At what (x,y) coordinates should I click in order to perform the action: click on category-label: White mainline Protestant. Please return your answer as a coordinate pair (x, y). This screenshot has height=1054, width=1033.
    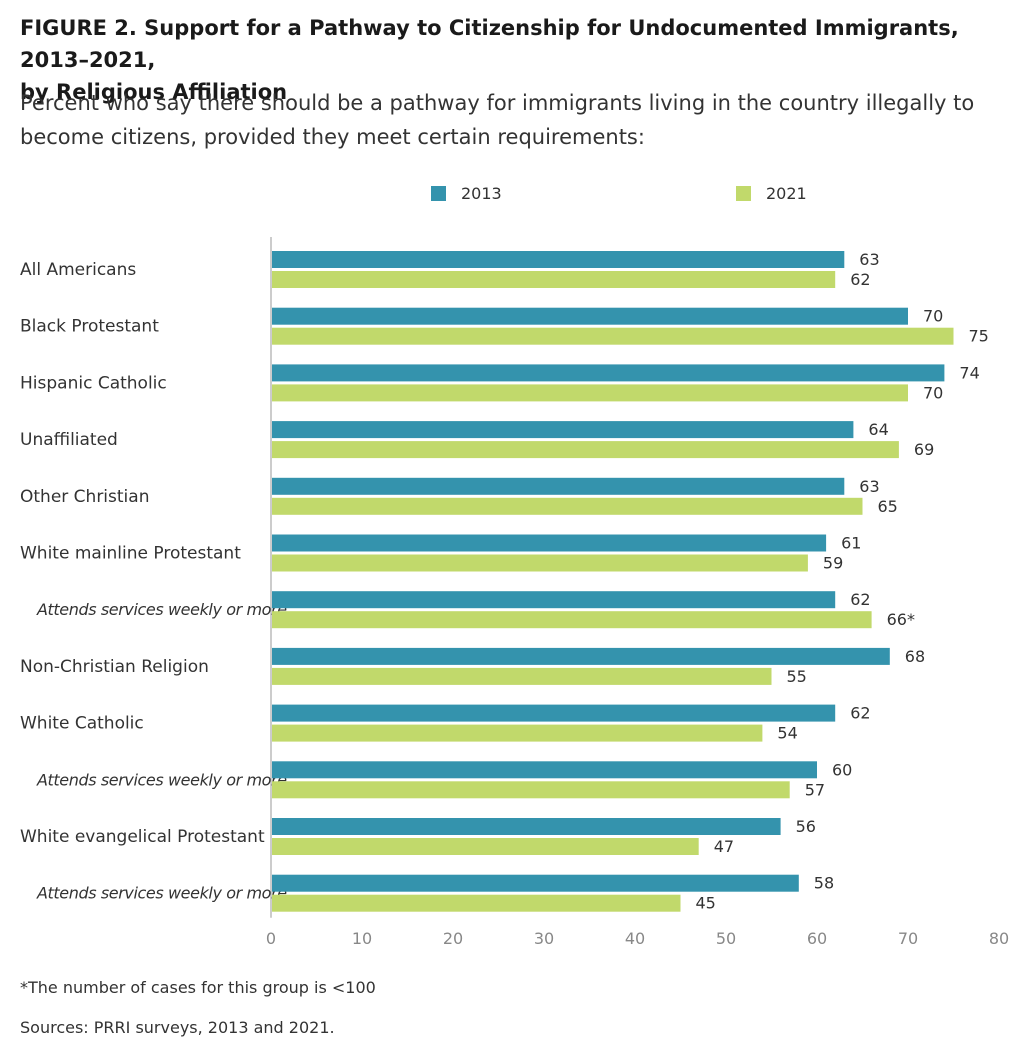
    Looking at the image, I should click on (130, 554).